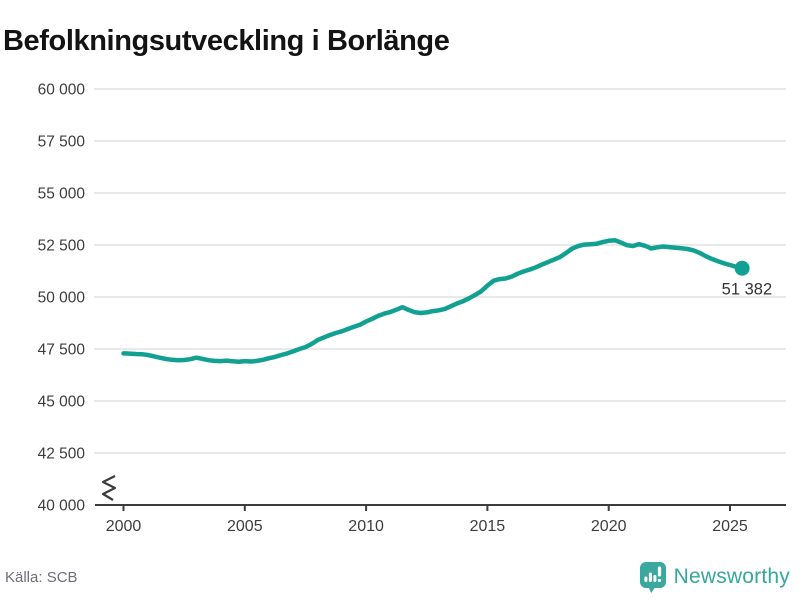 The width and height of the screenshot is (800, 600). What do you see at coordinates (609, 526) in the screenshot?
I see `x-tick-label: 2020` at bounding box center [609, 526].